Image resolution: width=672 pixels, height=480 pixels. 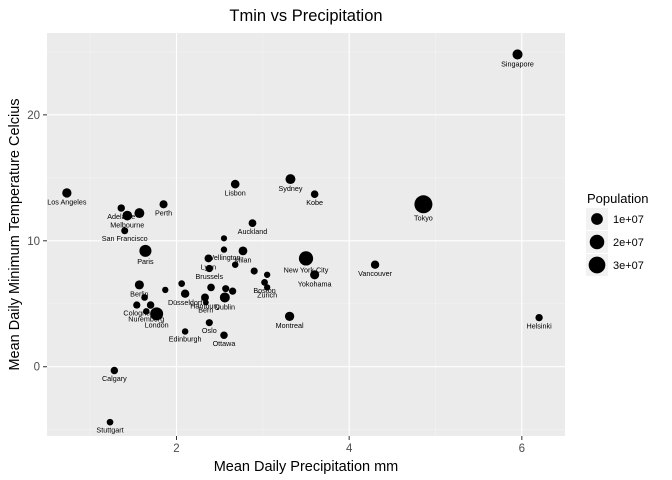 I want to click on legend-keys: 1e+07 2e+07 3e+07, so click(x=615, y=242).